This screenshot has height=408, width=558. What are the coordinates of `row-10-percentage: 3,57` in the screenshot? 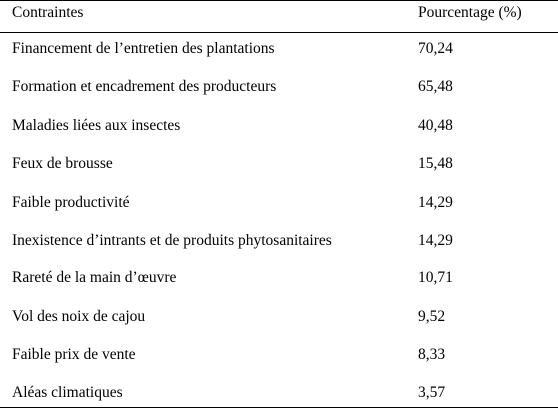 It's located at (432, 392).